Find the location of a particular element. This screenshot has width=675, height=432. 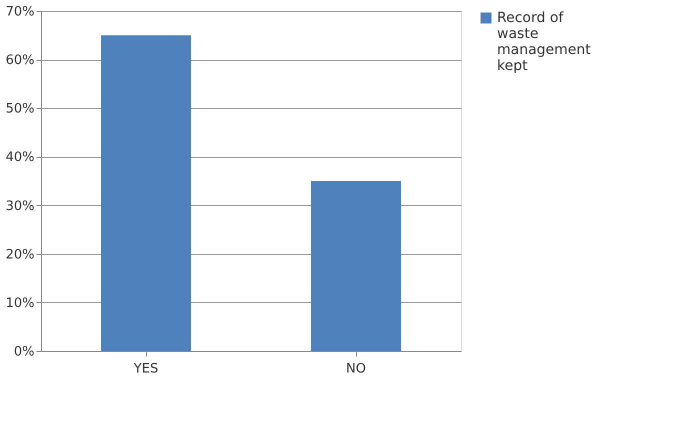

y-tick-label: 40% is located at coordinates (20, 158).